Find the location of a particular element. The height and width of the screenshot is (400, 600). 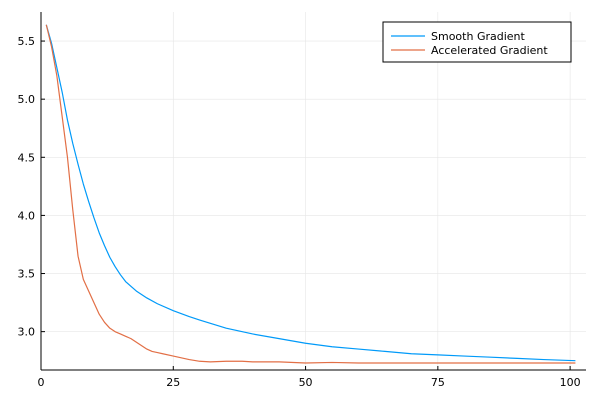

y-tick-label: 4.5 is located at coordinates (27, 157).